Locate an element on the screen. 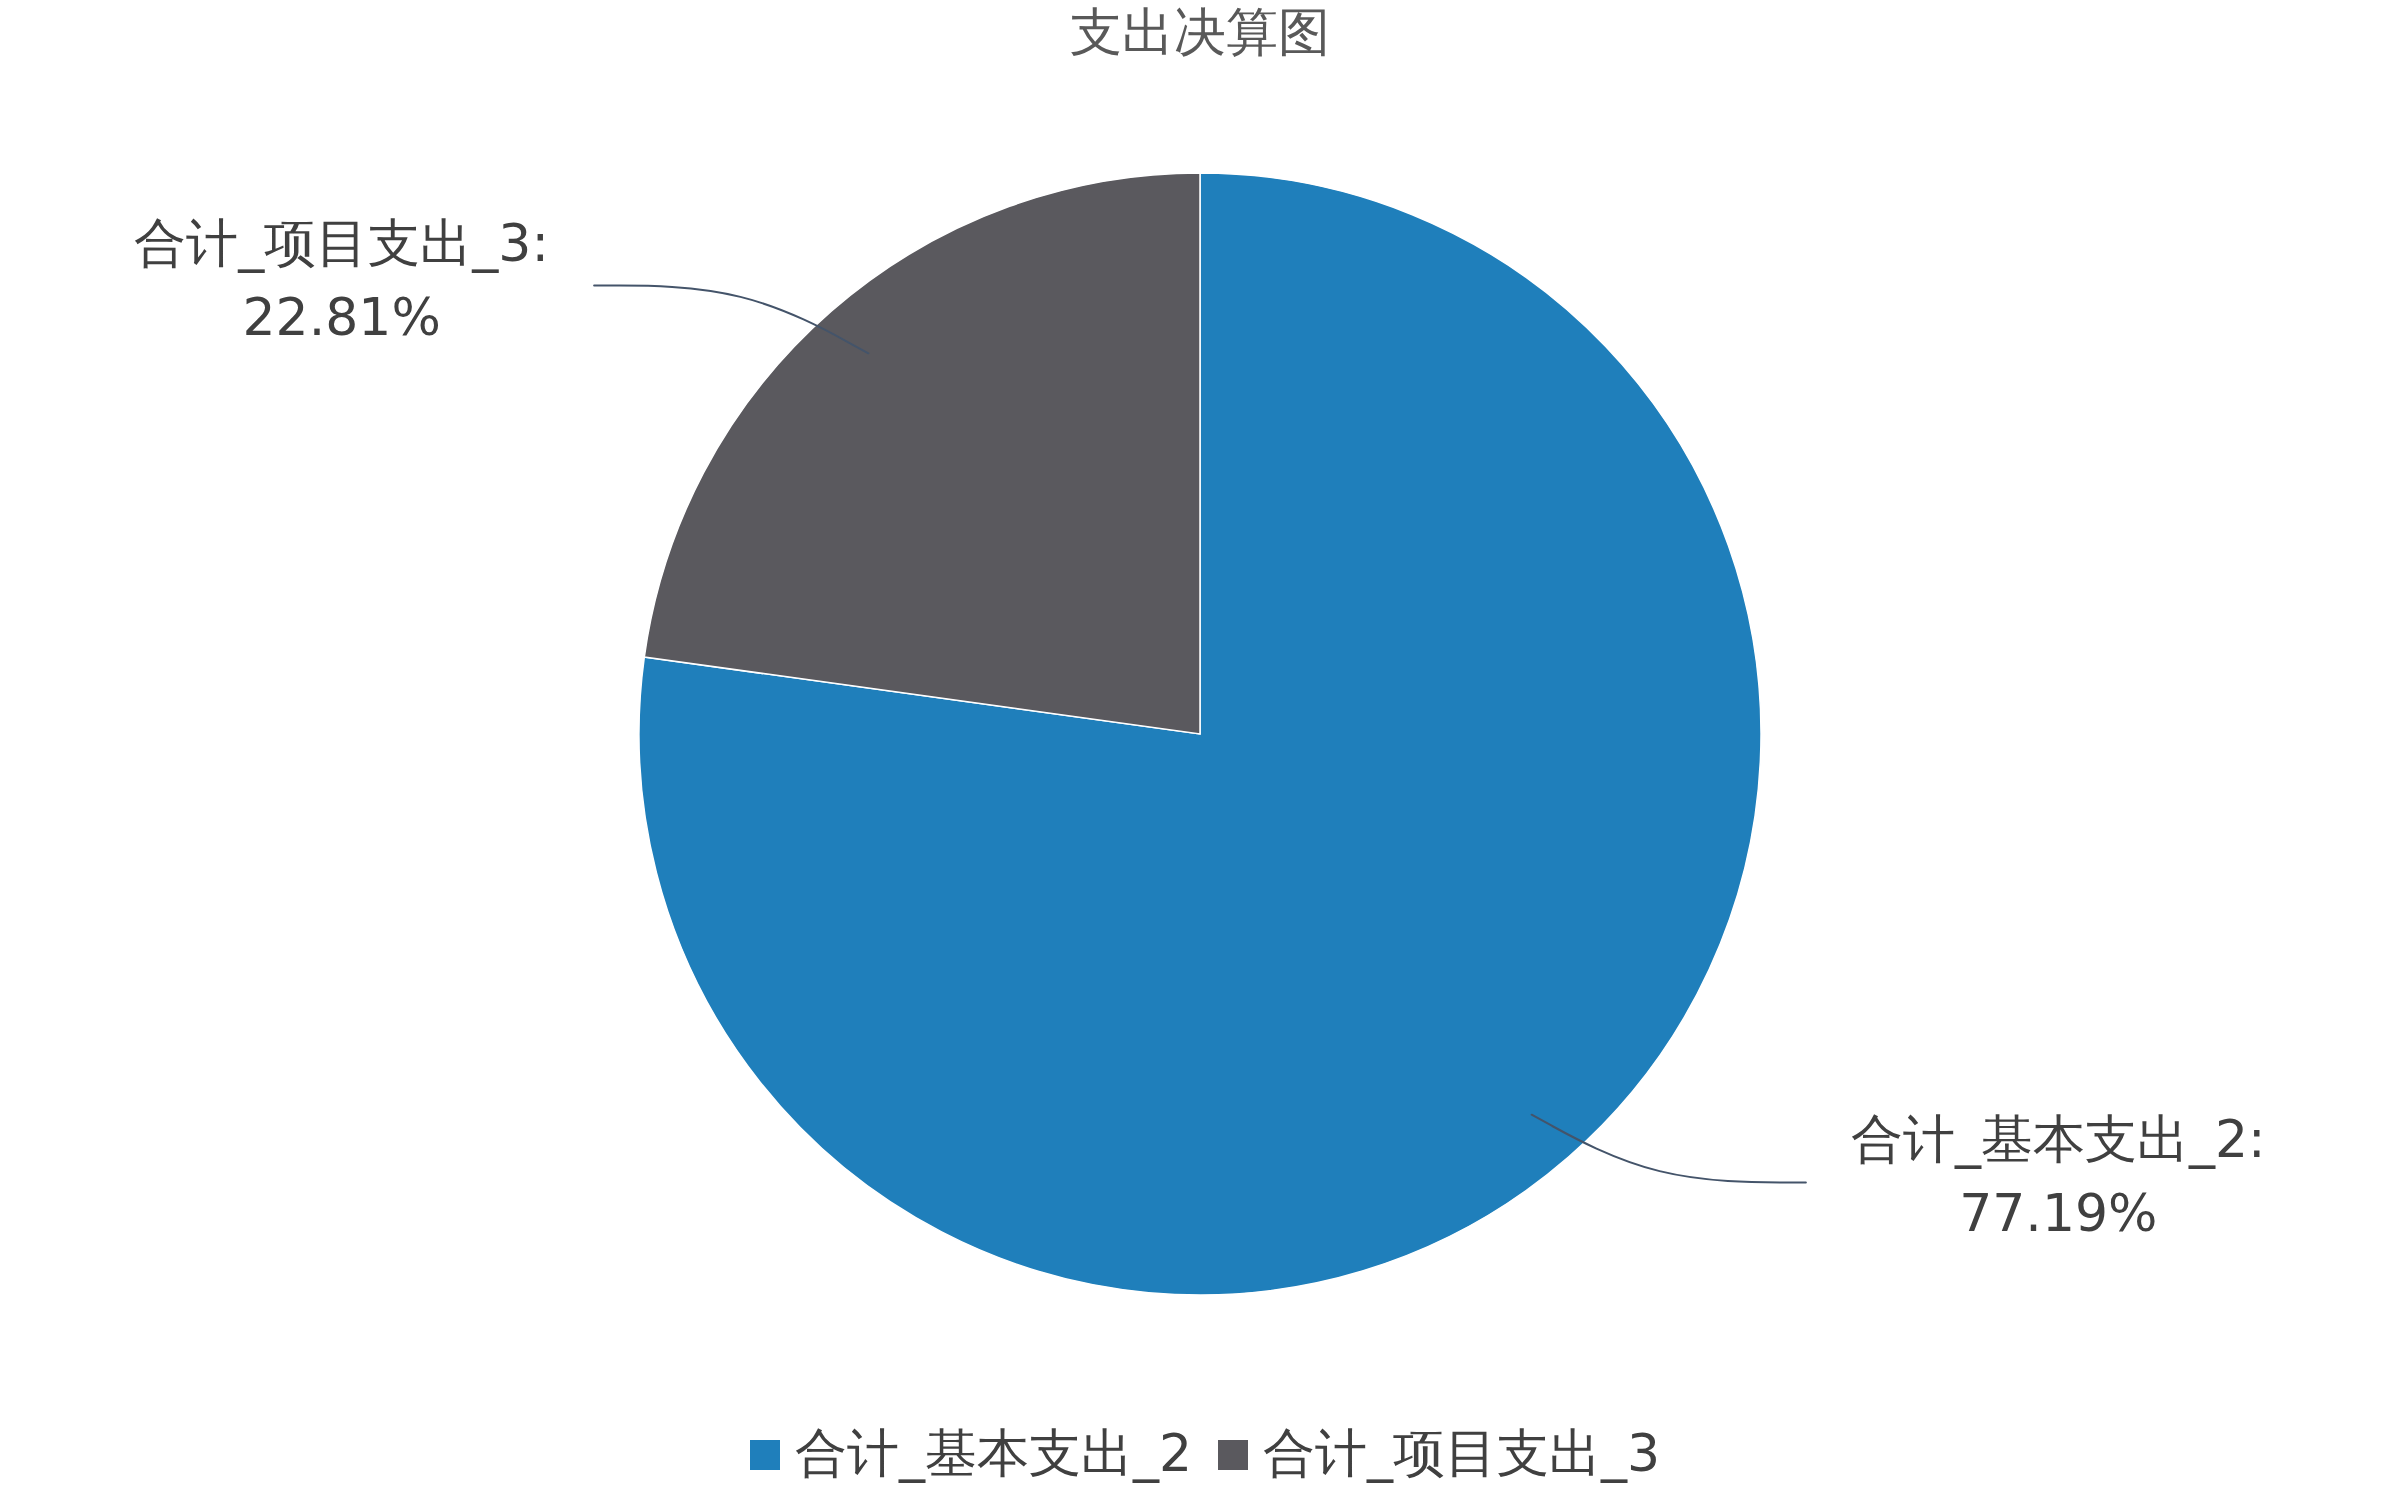  legend-label: 合计_基本支出_2 is located at coordinates (994, 1453).